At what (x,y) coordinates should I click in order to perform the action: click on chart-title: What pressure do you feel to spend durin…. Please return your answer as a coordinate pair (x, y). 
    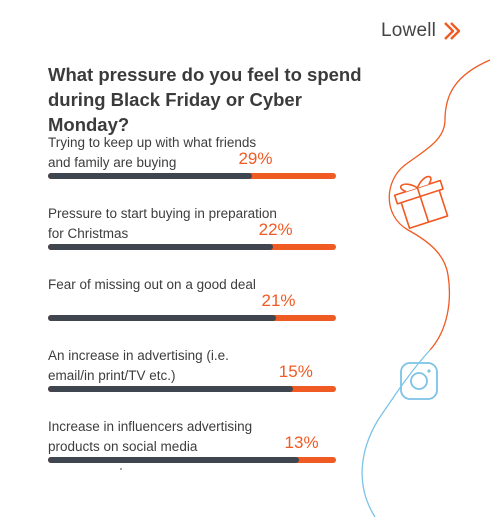
    Looking at the image, I should click on (205, 99).